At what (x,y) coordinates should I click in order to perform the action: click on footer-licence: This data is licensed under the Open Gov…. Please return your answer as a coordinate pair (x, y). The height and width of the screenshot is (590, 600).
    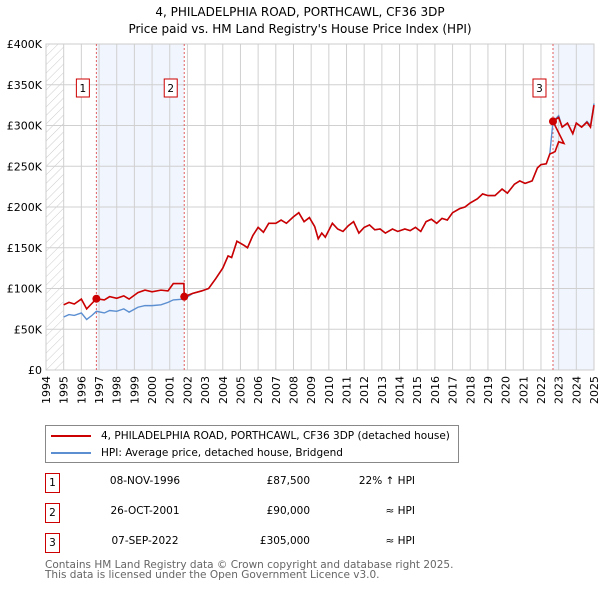
    Looking at the image, I should click on (212, 575).